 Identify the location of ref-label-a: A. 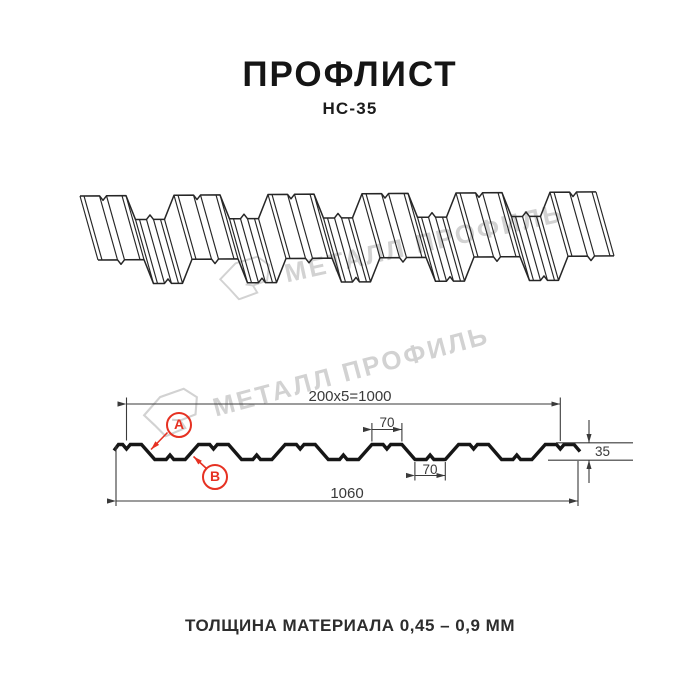
(179, 425).